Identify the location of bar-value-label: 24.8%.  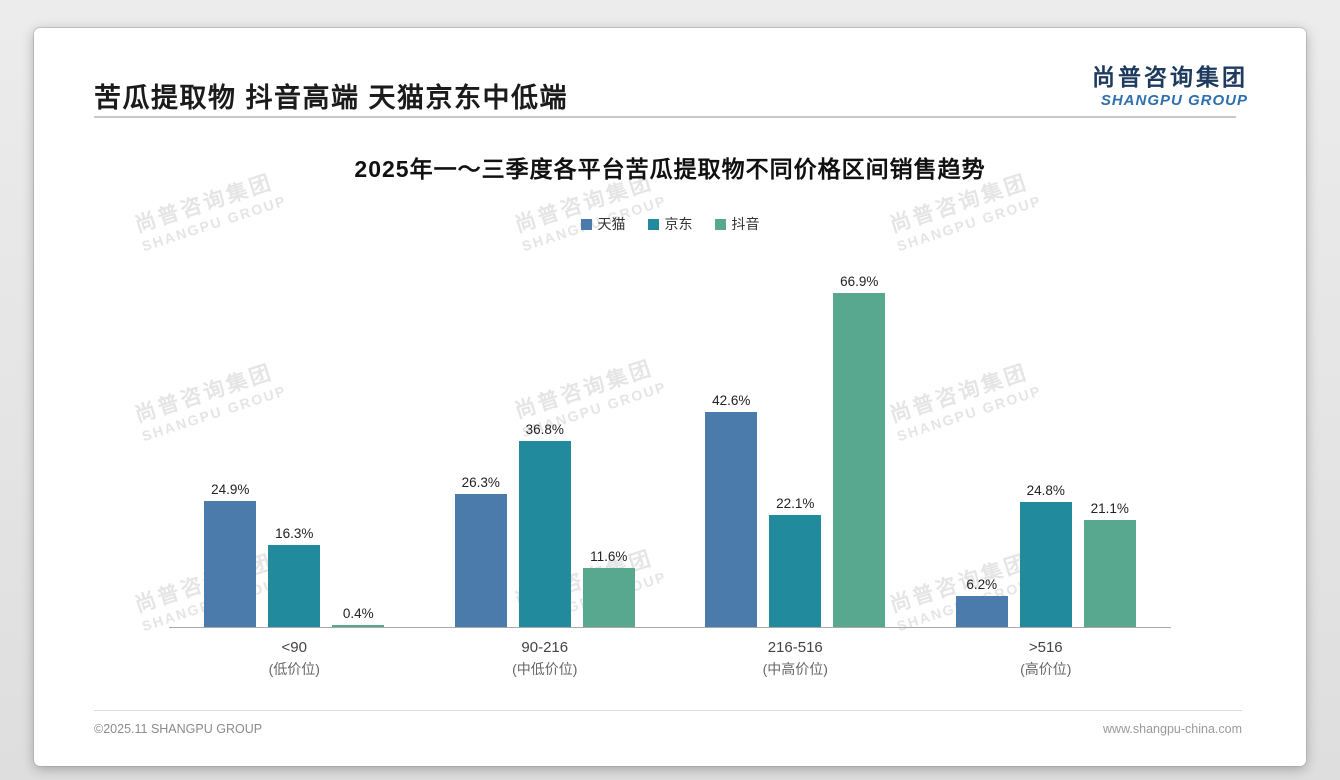
(1045, 490).